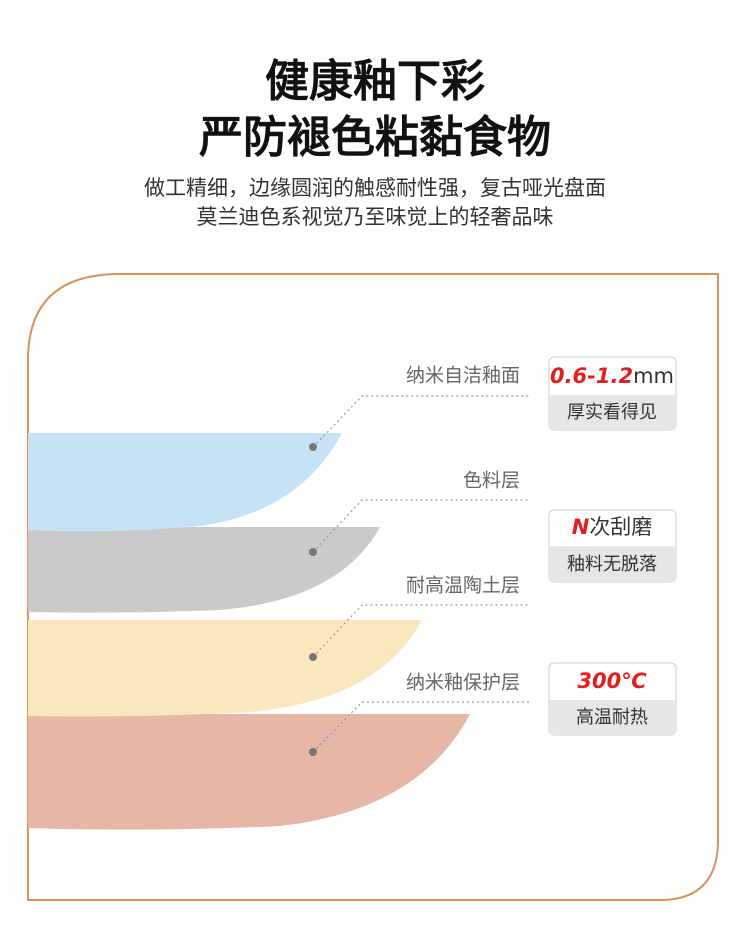 The width and height of the screenshot is (750, 926). What do you see at coordinates (313, 599) in the screenshot?
I see `dots` at bounding box center [313, 599].